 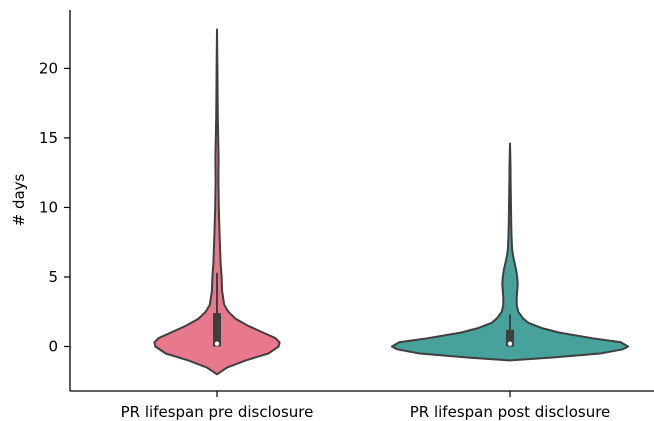 What do you see at coordinates (19, 199) in the screenshot?
I see `y-axis-title: # days` at bounding box center [19, 199].